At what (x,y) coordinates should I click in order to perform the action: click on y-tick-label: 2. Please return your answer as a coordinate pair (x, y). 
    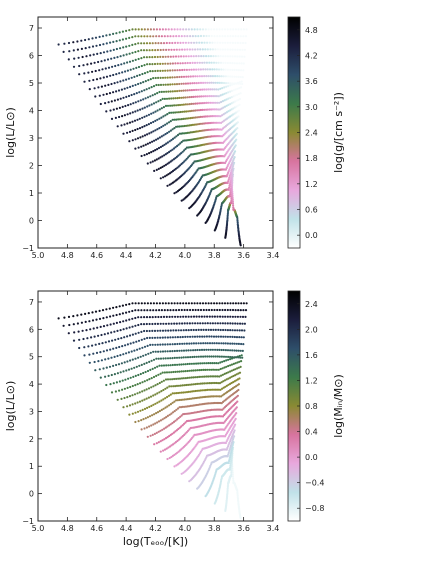
    Looking at the image, I should click on (31, 166).